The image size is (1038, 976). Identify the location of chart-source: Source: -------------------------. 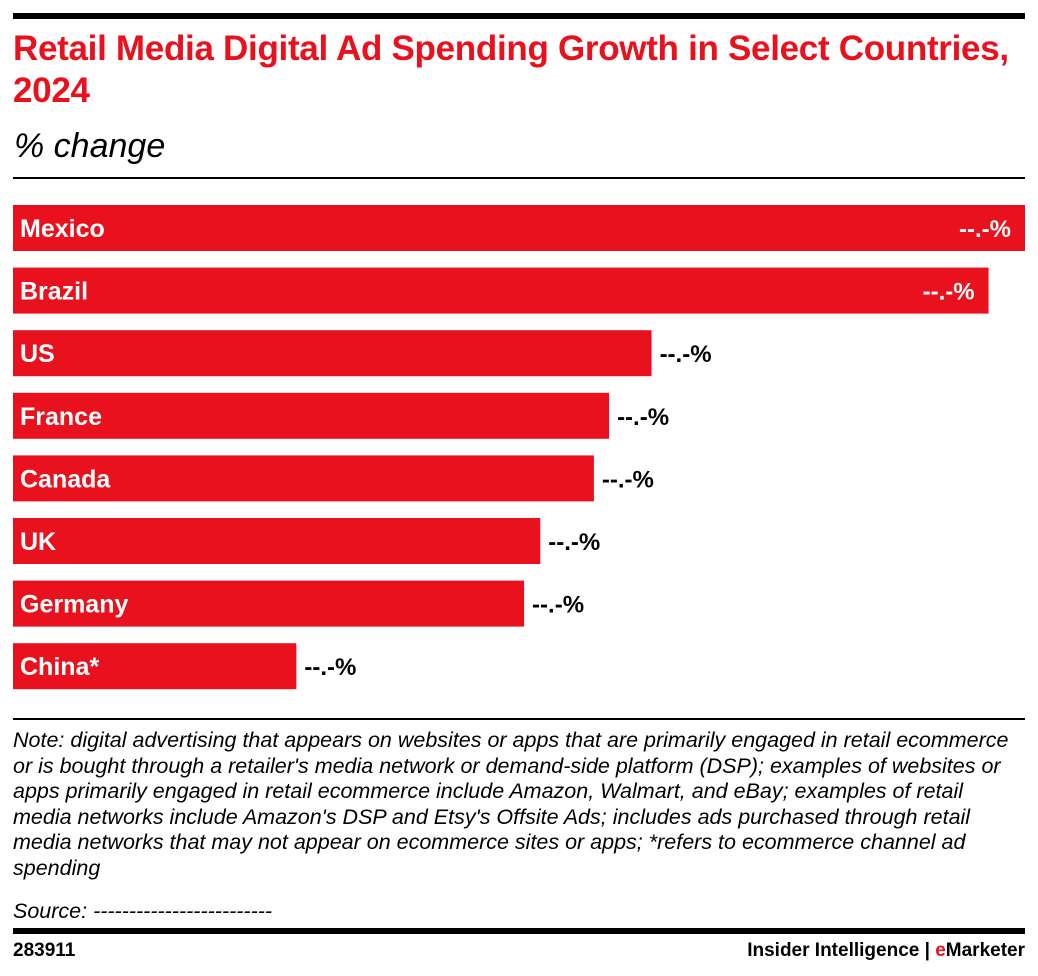
(143, 911).